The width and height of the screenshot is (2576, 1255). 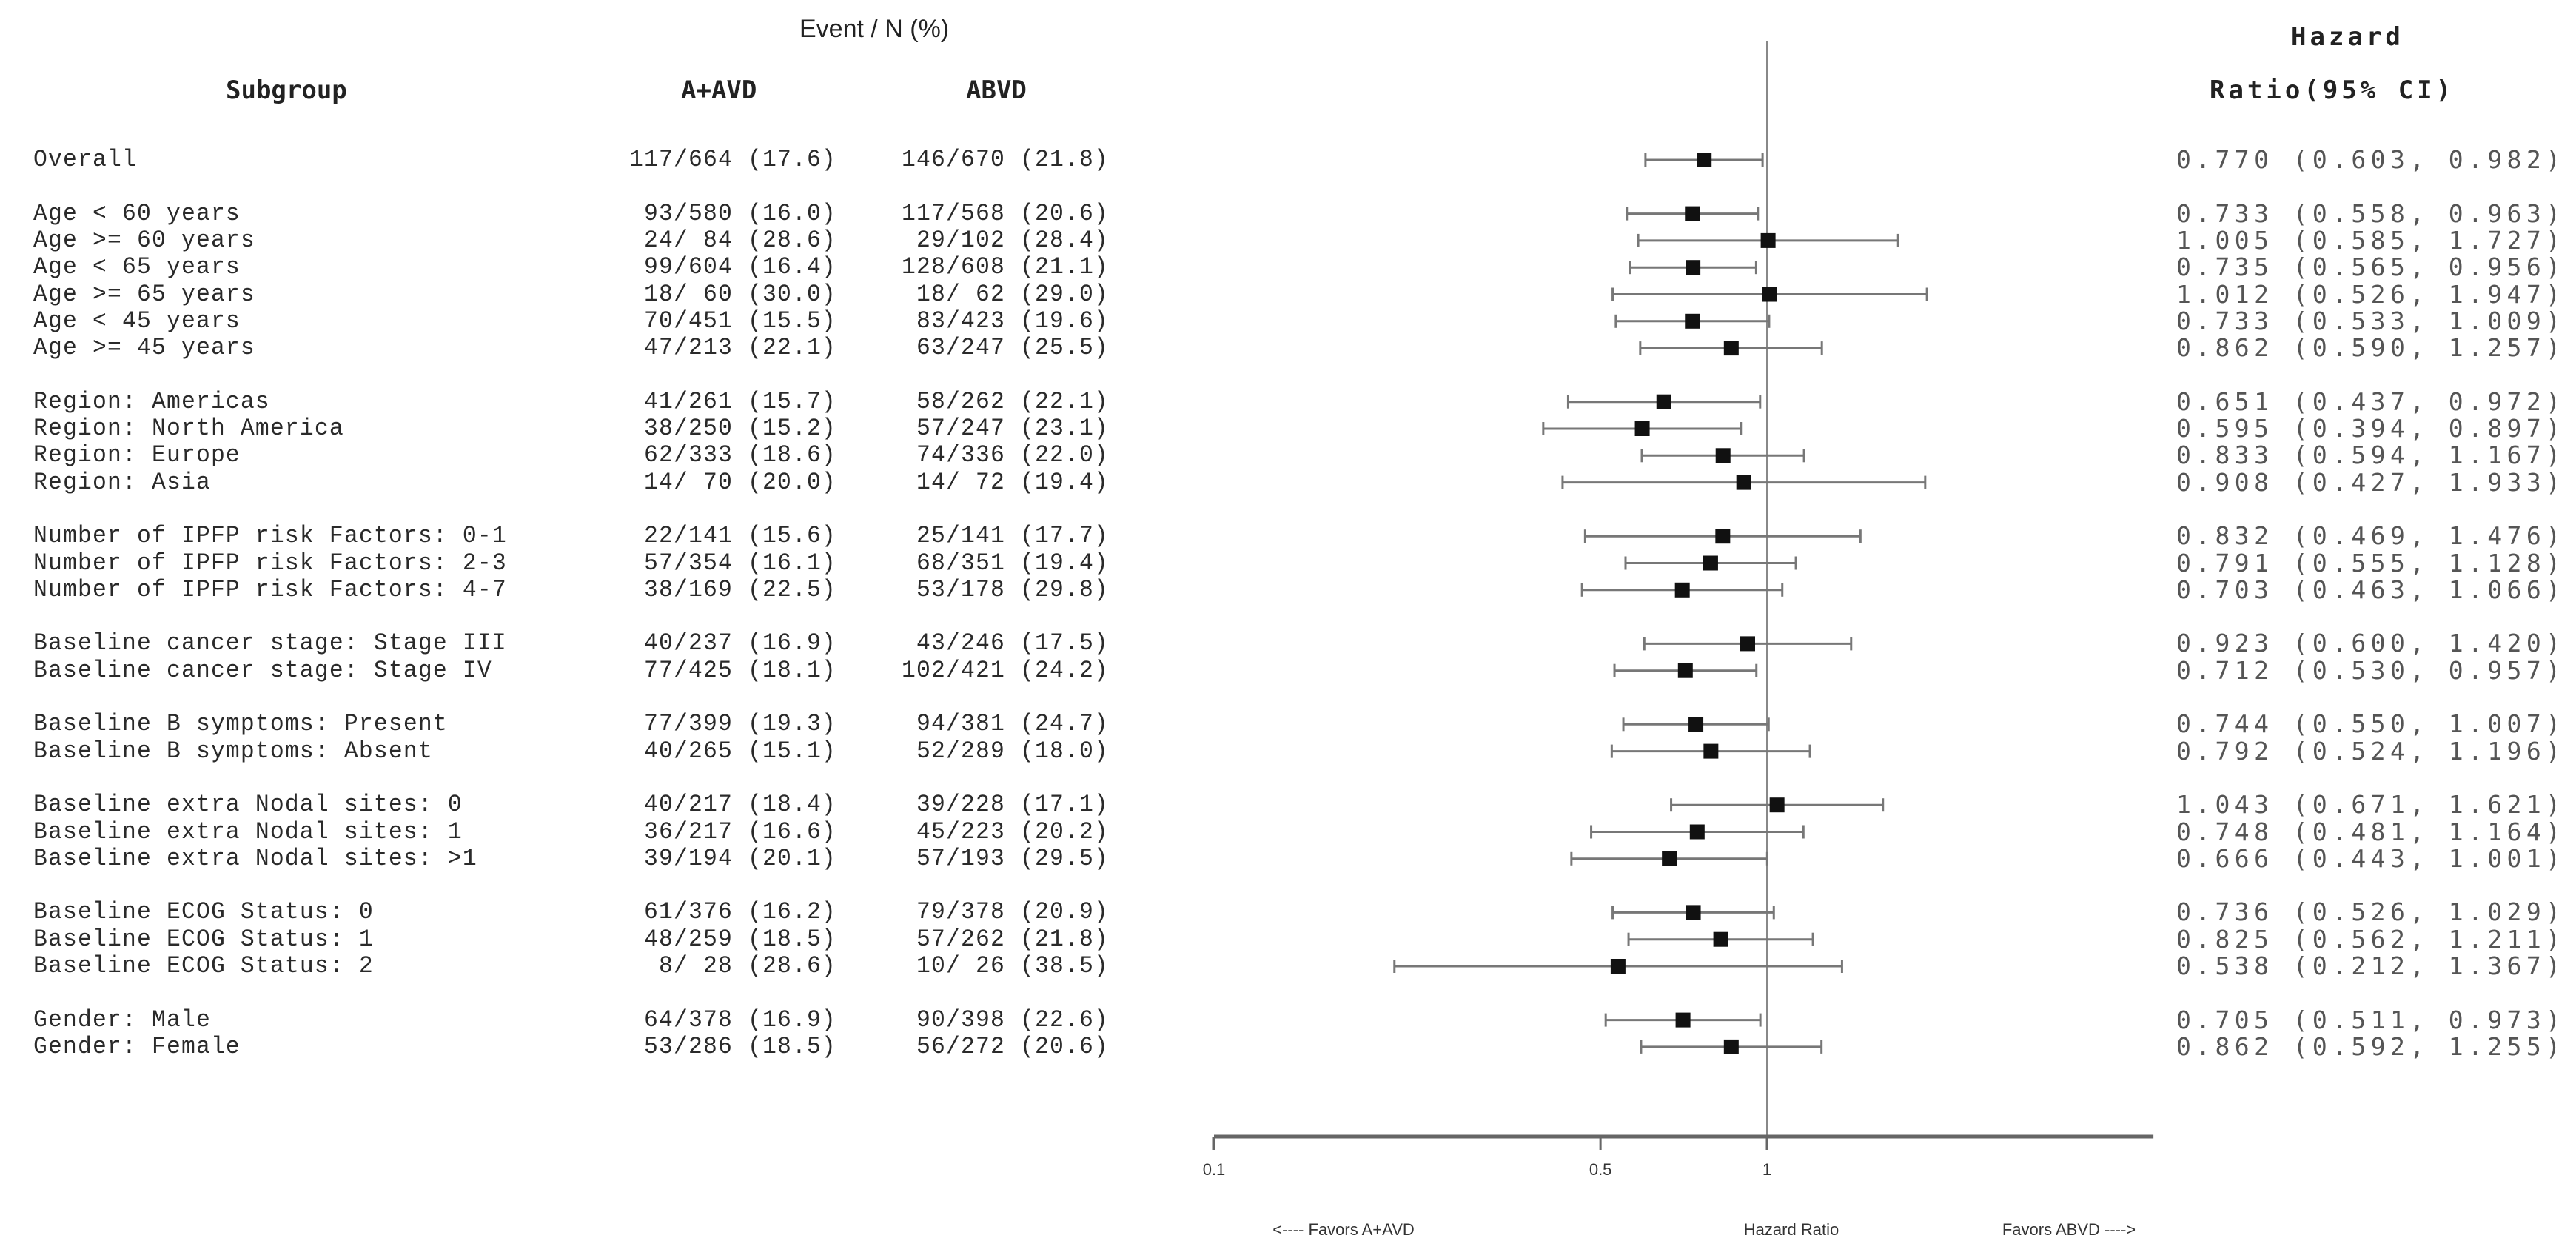 I want to click on a-avd-events: 117/664 (17.6), so click(x=732, y=159).